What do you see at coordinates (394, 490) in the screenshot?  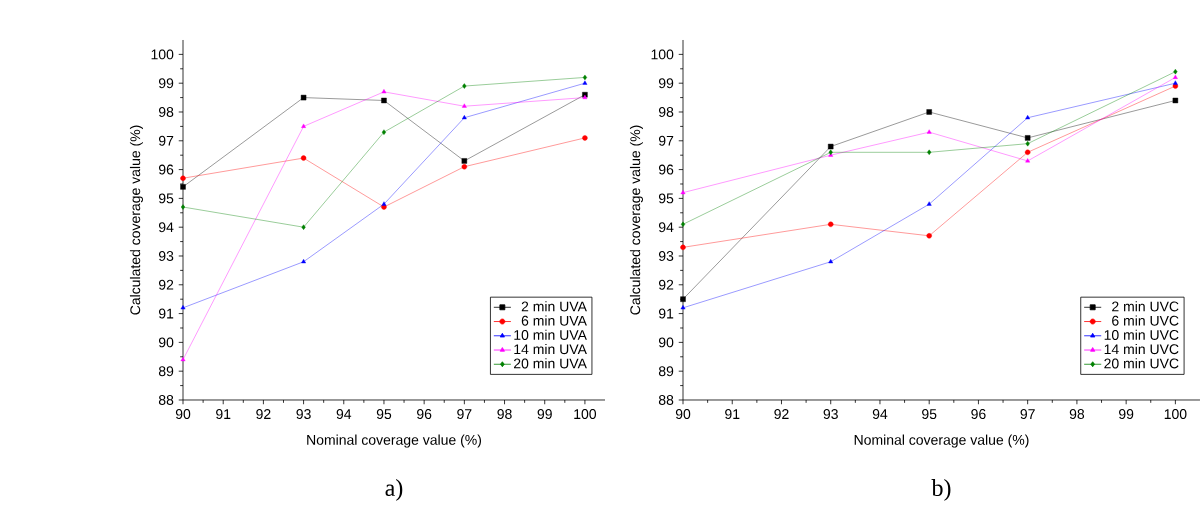 I see `text: a)` at bounding box center [394, 490].